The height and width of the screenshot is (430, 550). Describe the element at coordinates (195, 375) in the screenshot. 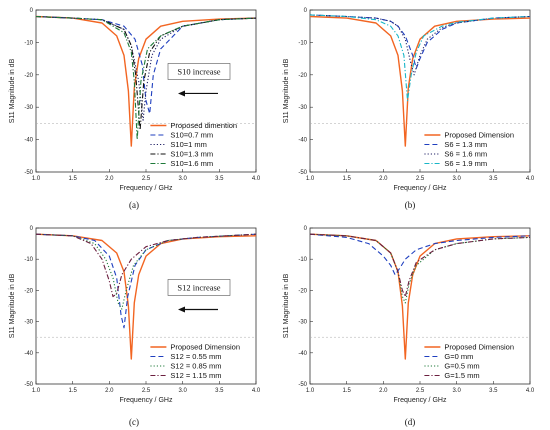

I see `legend-entry: S12 = 1.15 mm` at that location.